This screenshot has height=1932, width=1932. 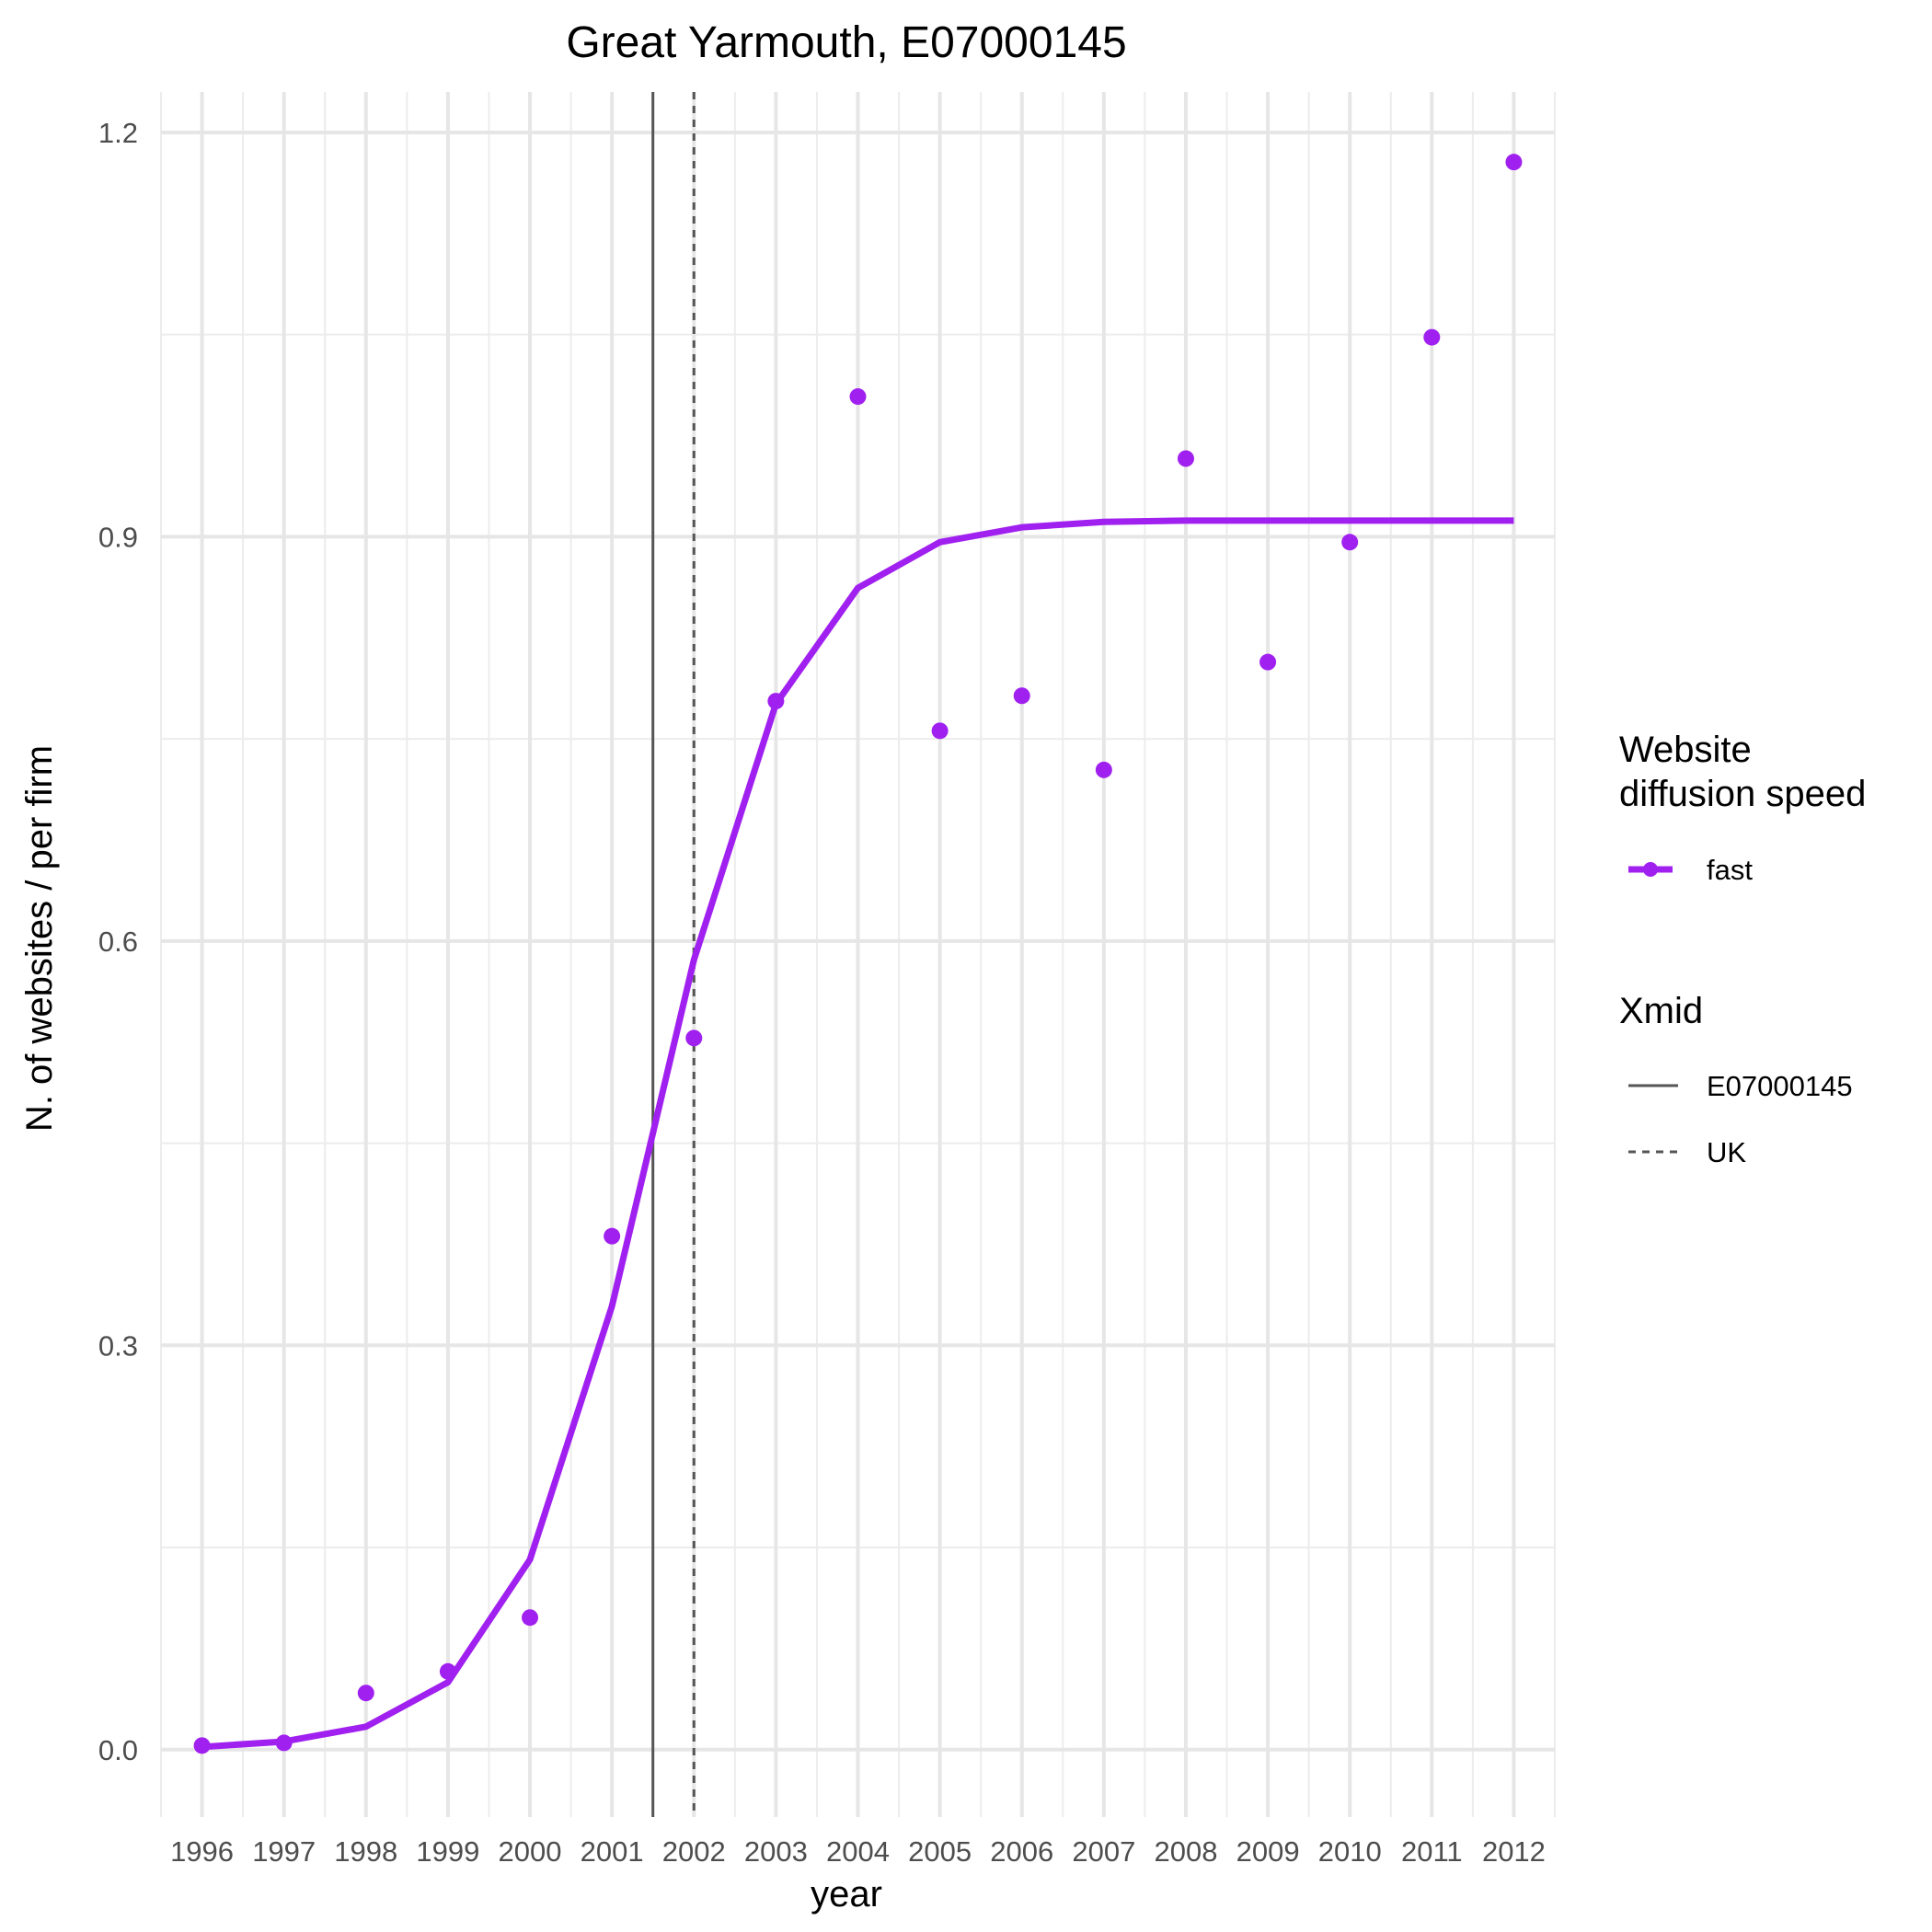 What do you see at coordinates (1432, 1851) in the screenshot?
I see `x-tick-label: 2011` at bounding box center [1432, 1851].